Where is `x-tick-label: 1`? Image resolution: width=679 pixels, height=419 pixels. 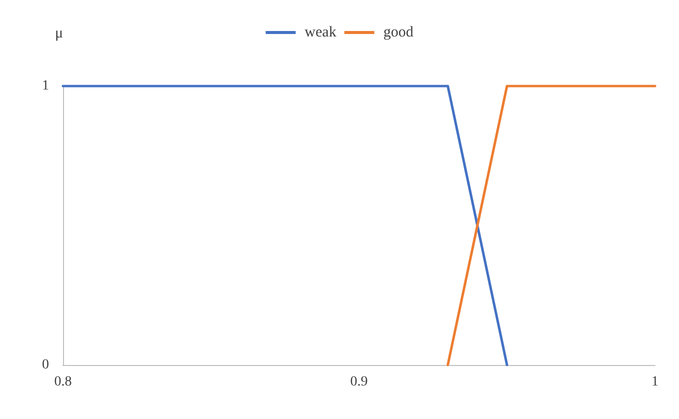 x-tick-label: 1 is located at coordinates (655, 382).